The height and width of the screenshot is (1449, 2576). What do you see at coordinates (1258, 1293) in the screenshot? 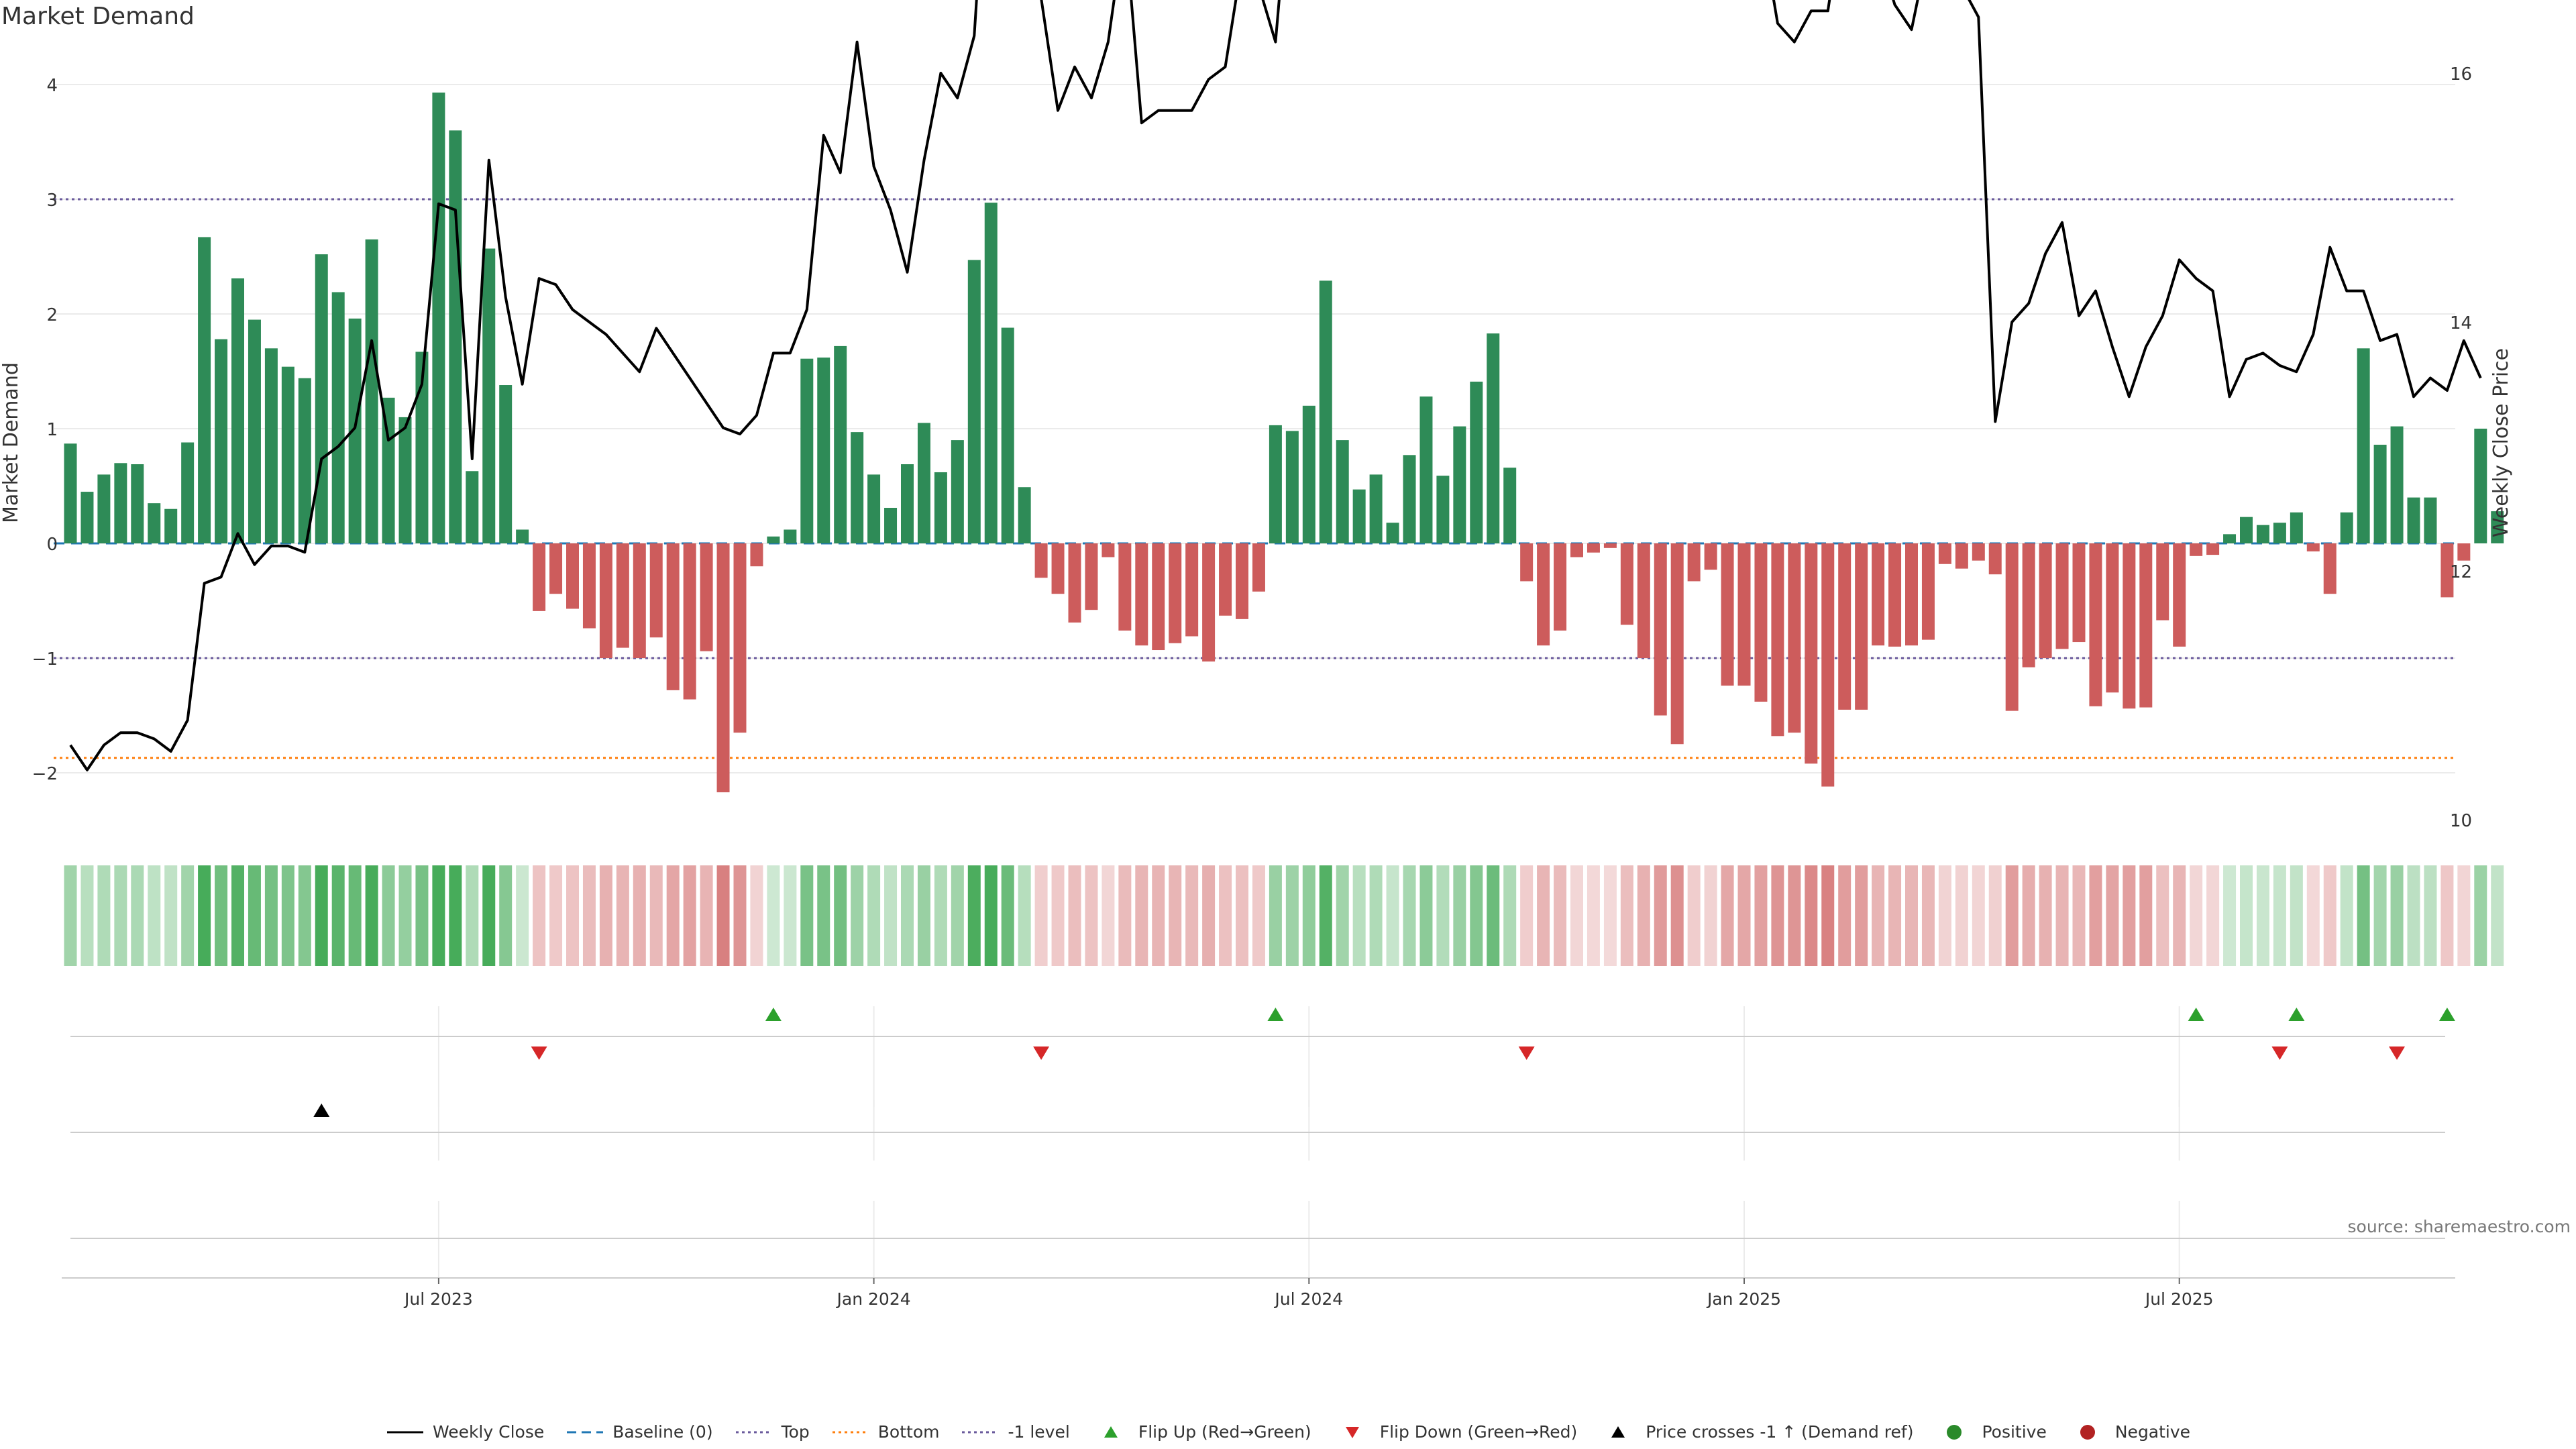
I see `x-axis: Jul 2023 Jan 2024 Jul 2024 Jan 2025 Jul 2025` at bounding box center [1258, 1293].